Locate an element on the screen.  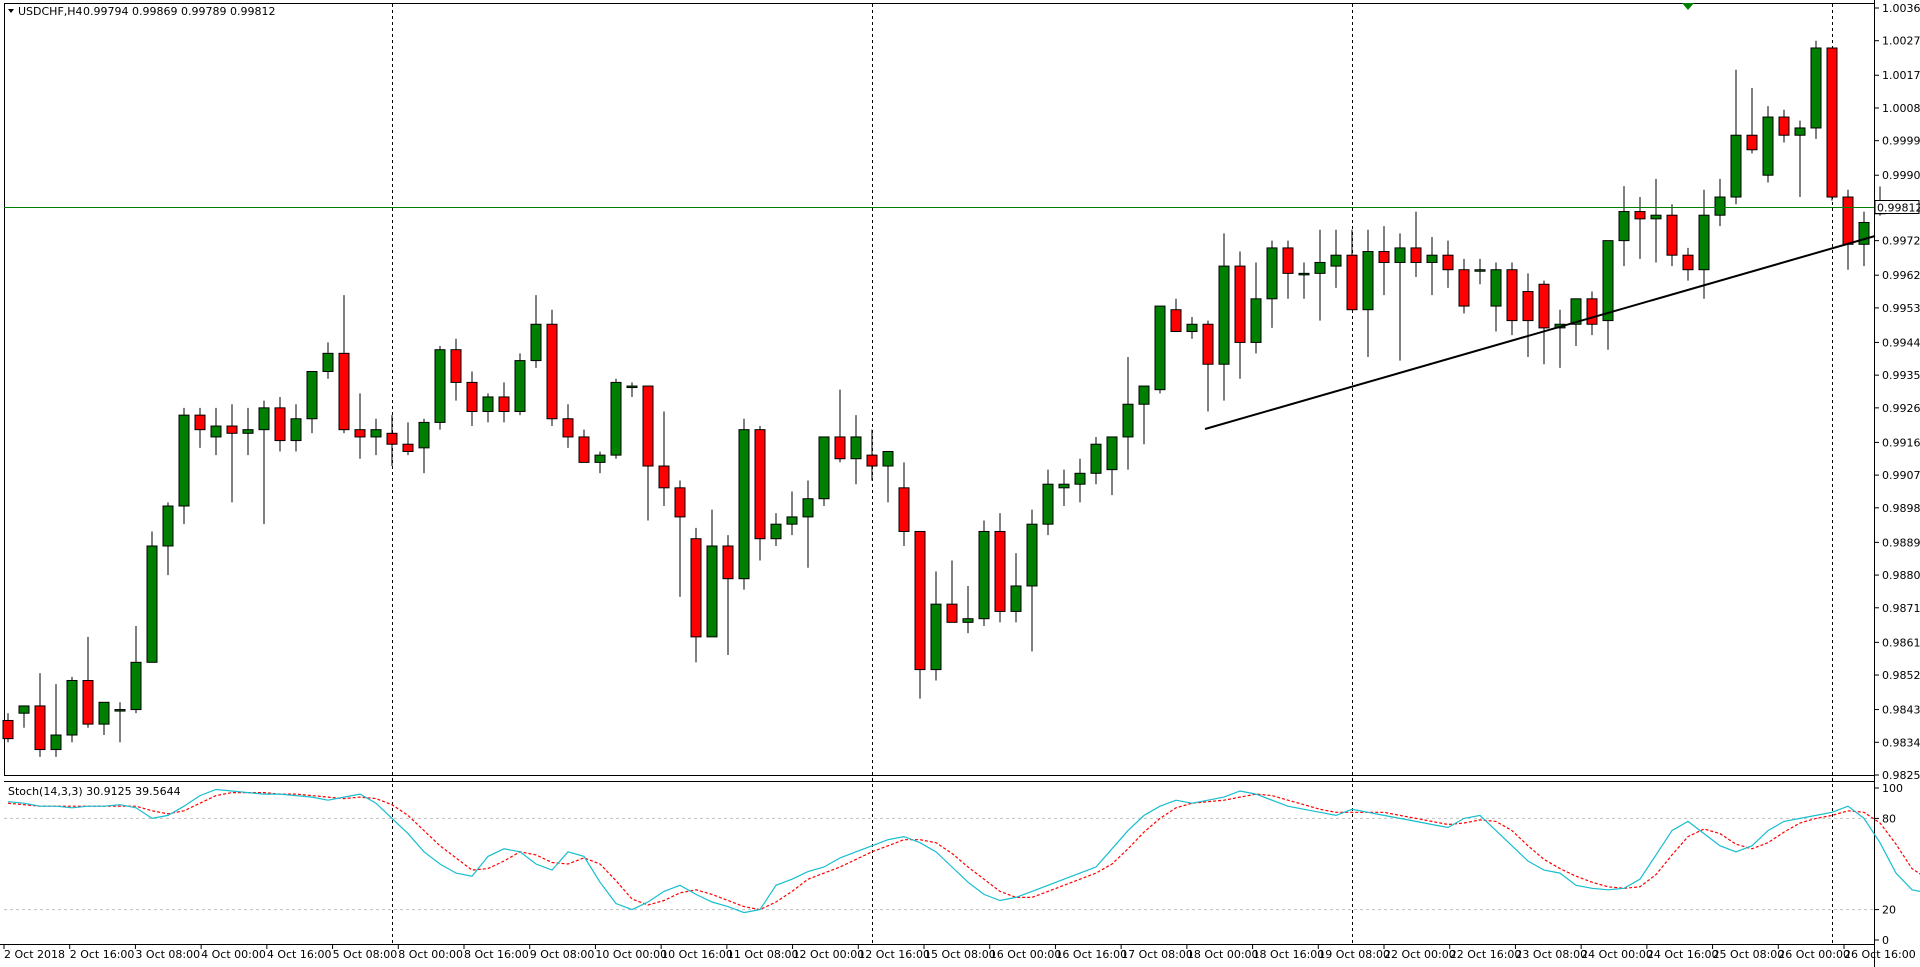
time-tick-label: 17 Oct 08:00 is located at coordinates (1157, 954).